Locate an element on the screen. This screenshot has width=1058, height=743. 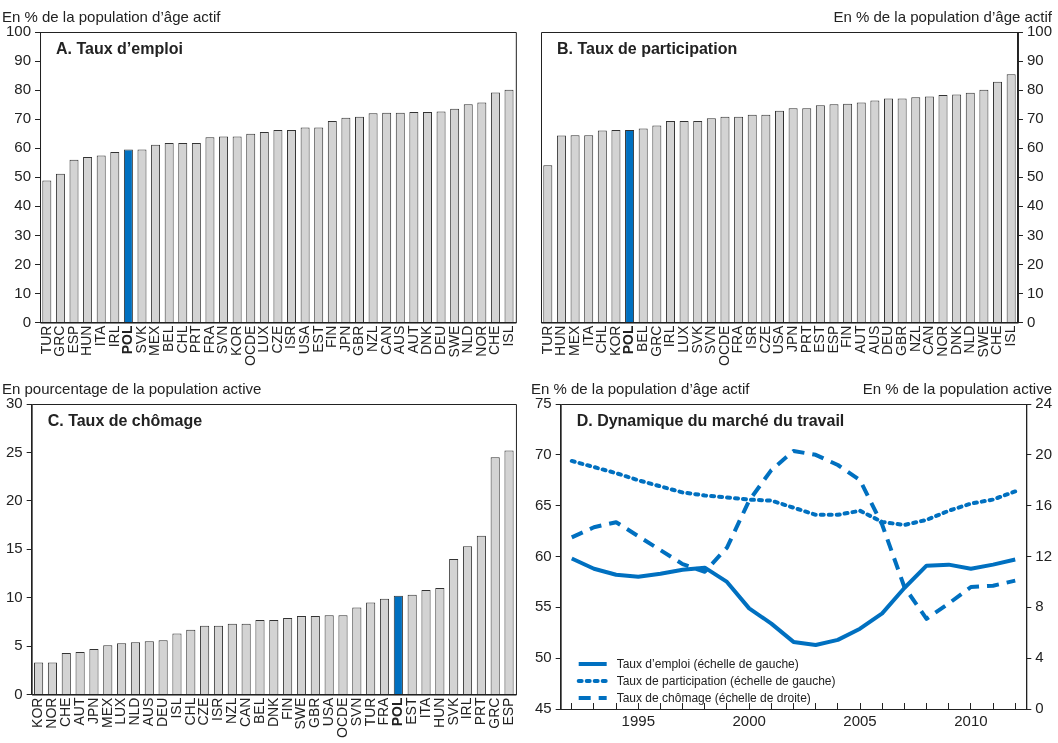
legend-label: Taux de chômage (échelle de droite) is located at coordinates (713, 698).